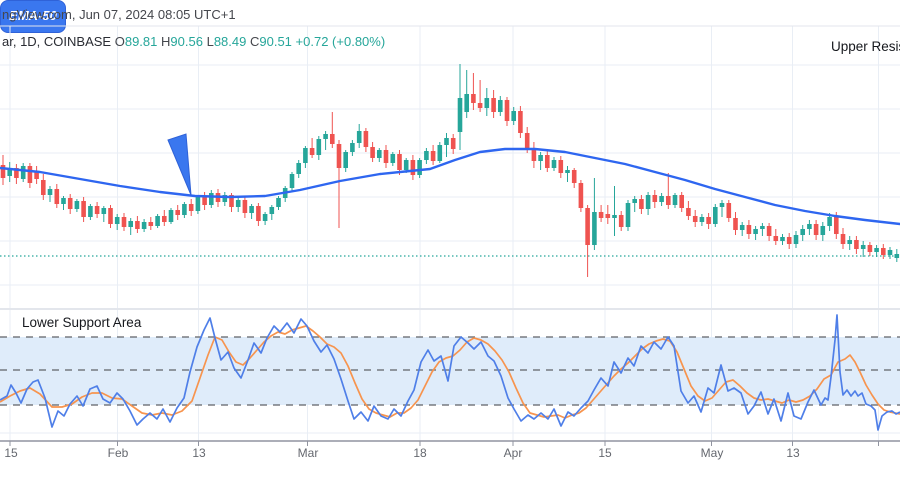 This screenshot has width=900, height=500. What do you see at coordinates (179, 164) in the screenshot?
I see `ema-callout-tail` at bounding box center [179, 164].